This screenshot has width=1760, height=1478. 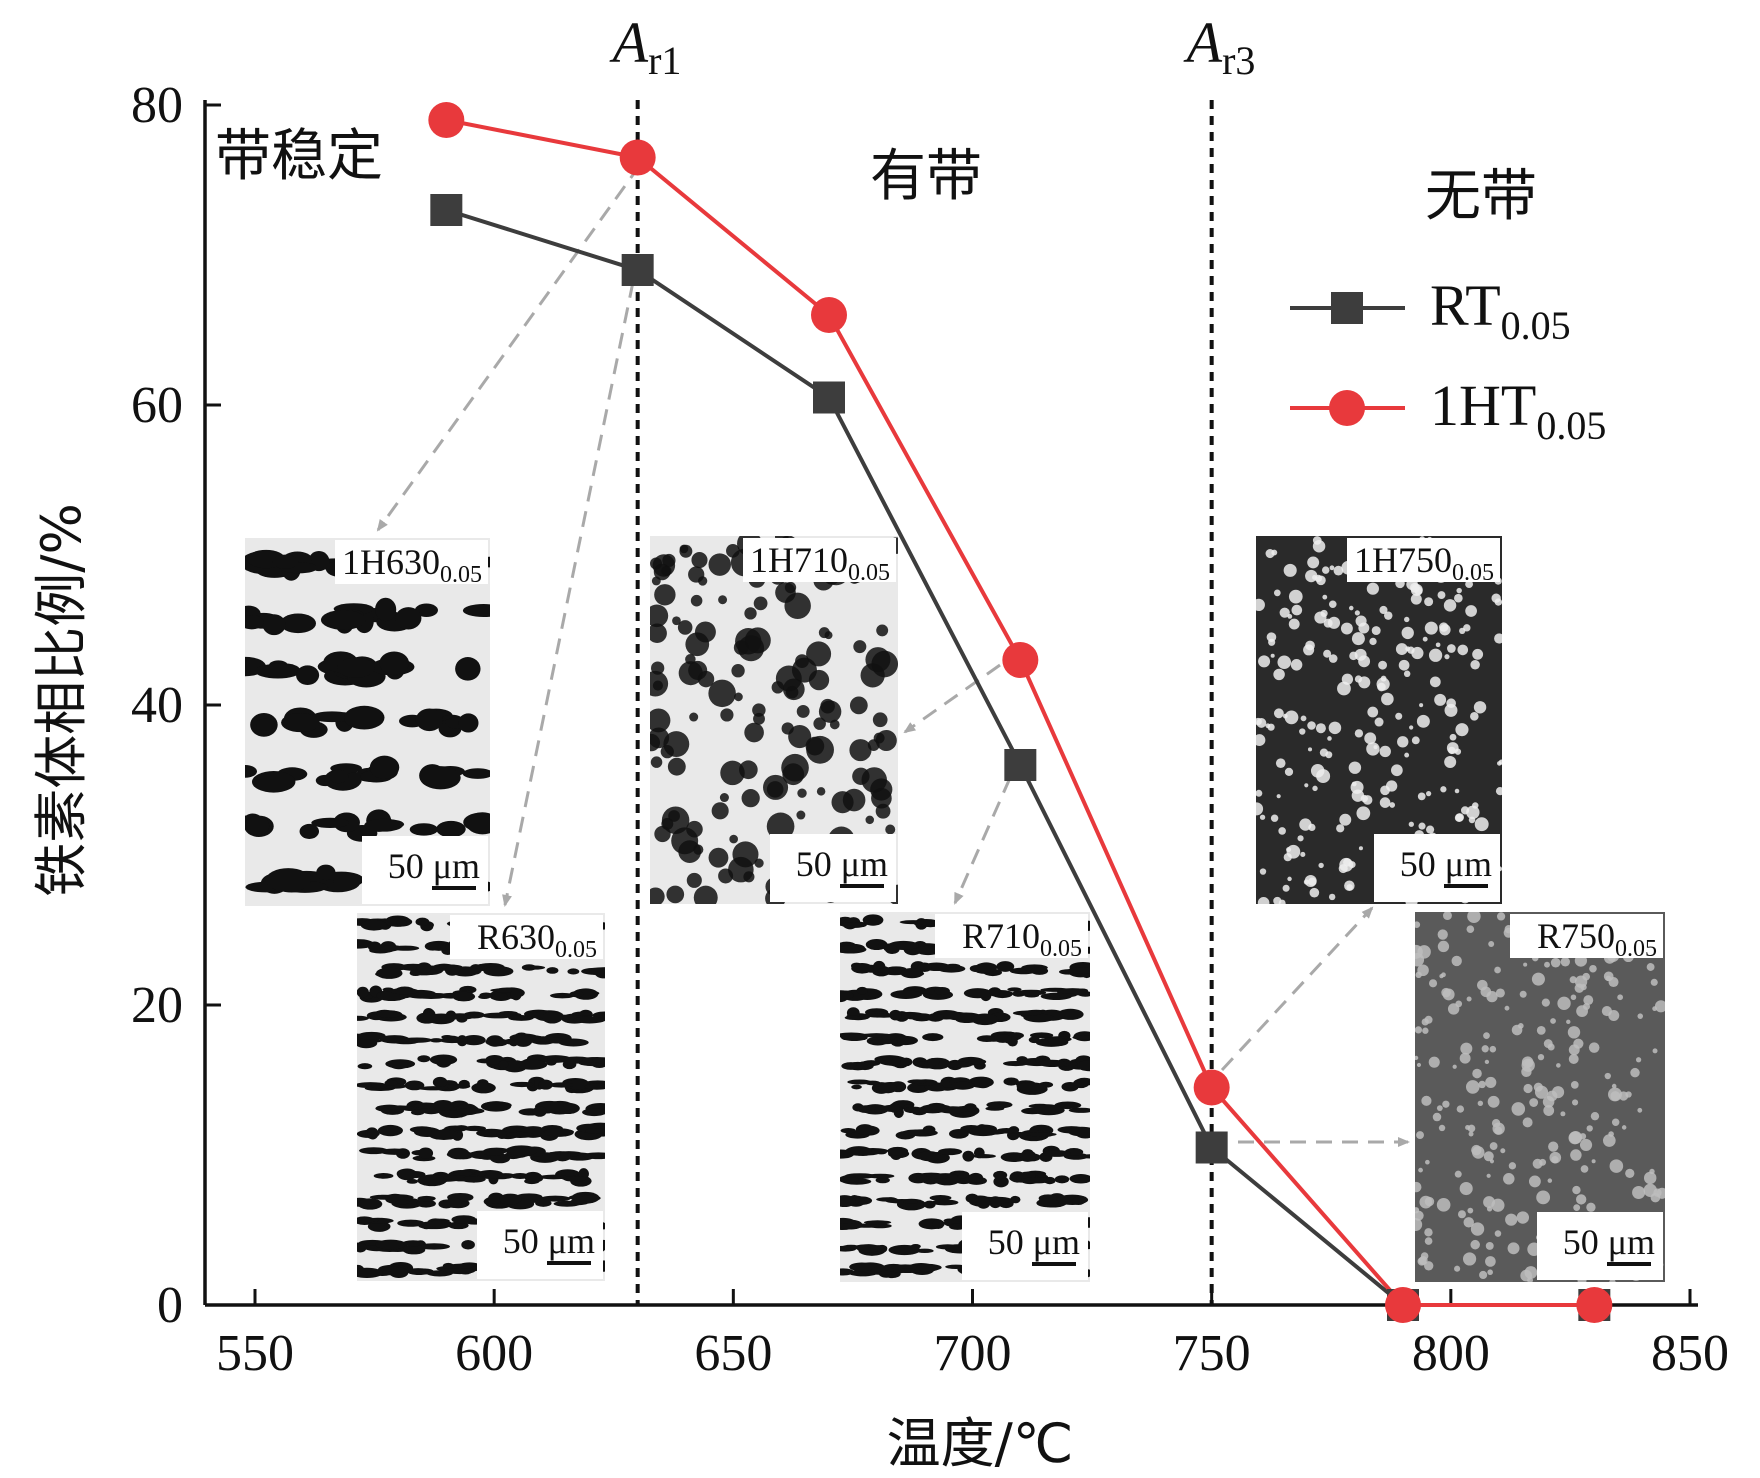 I want to click on inset-label-box, so click(x=819, y=560).